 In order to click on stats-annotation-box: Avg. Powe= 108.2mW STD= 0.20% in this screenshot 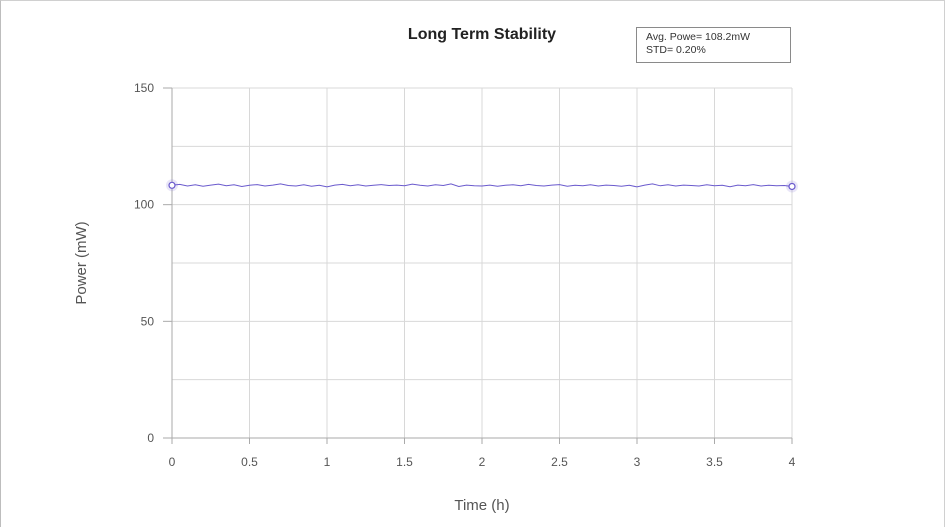, I will do `click(713, 45)`.